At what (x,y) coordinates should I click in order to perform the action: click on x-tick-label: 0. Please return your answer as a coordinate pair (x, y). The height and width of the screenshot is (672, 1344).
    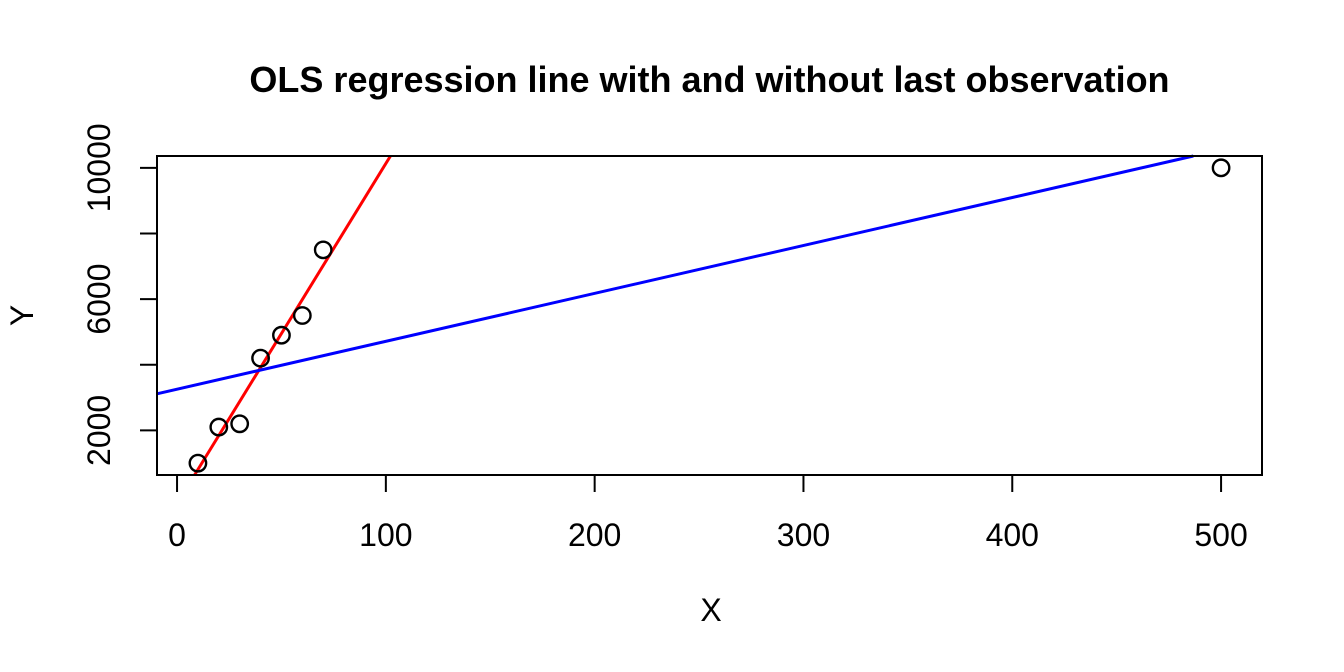
    Looking at the image, I should click on (177, 535).